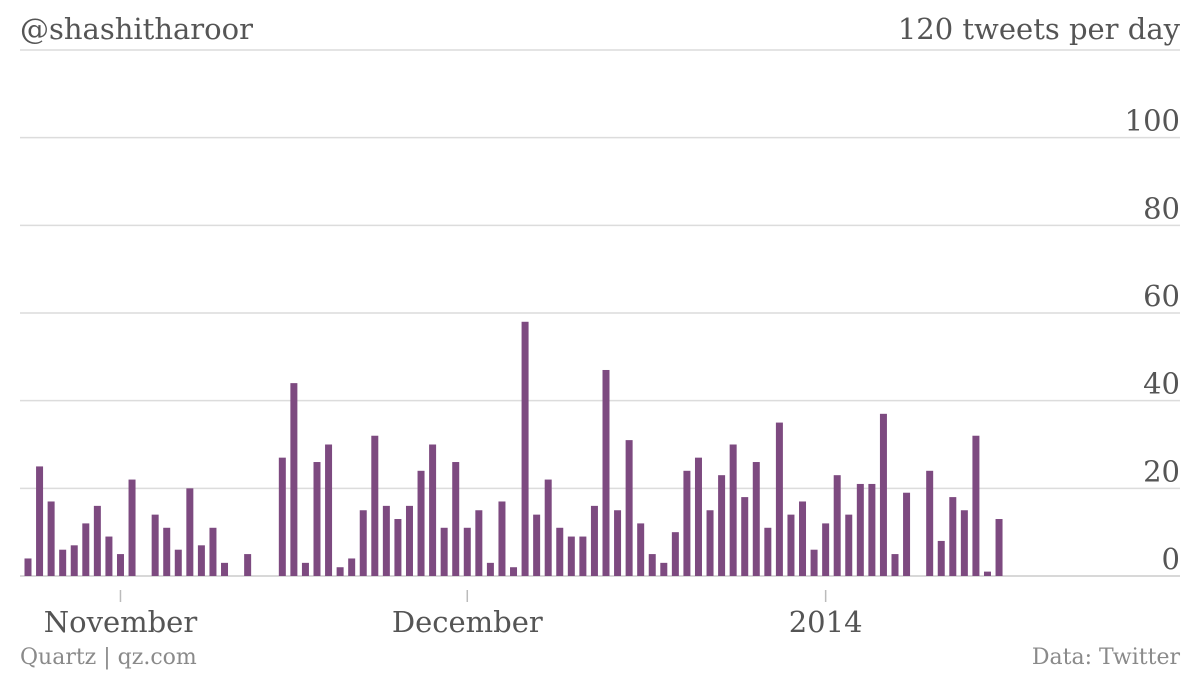 Image resolution: width=1200 pixels, height=676 pixels. I want to click on y-tick-label: 0, so click(1171, 559).